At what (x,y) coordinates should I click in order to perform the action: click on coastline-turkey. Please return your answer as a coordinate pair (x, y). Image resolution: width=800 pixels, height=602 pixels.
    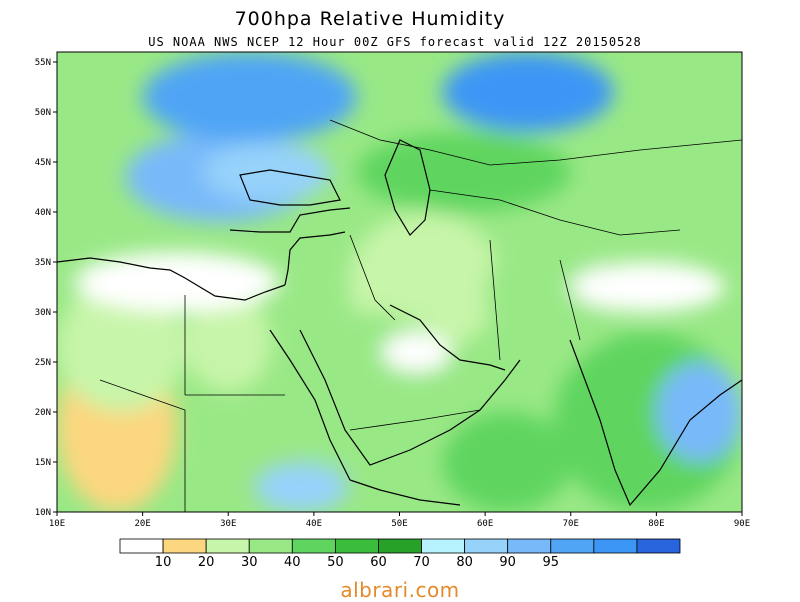
    Looking at the image, I should click on (290, 220).